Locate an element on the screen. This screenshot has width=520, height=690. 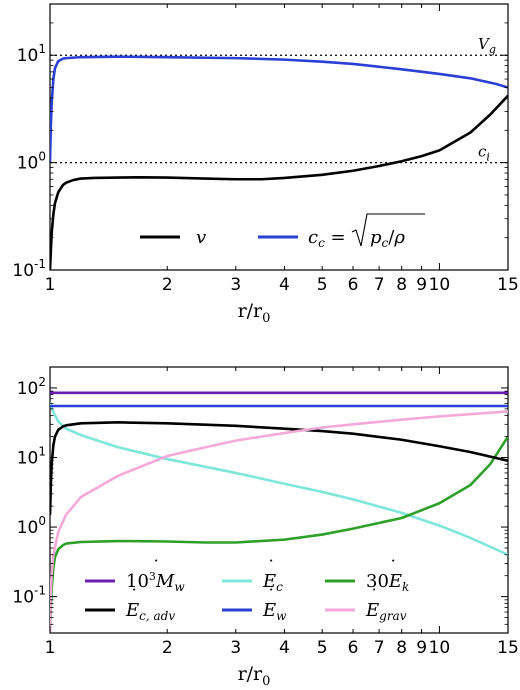
legend-label-mdot: 103Mw is located at coordinates (155, 582).